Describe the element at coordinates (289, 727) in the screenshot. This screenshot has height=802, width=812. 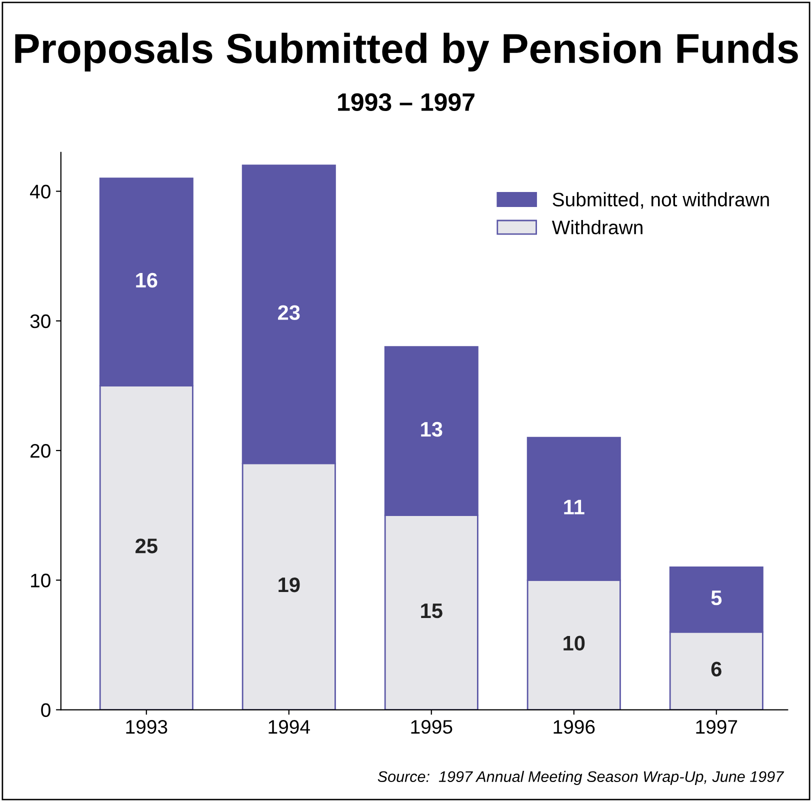
I see `x-tick-label: 1994` at that location.